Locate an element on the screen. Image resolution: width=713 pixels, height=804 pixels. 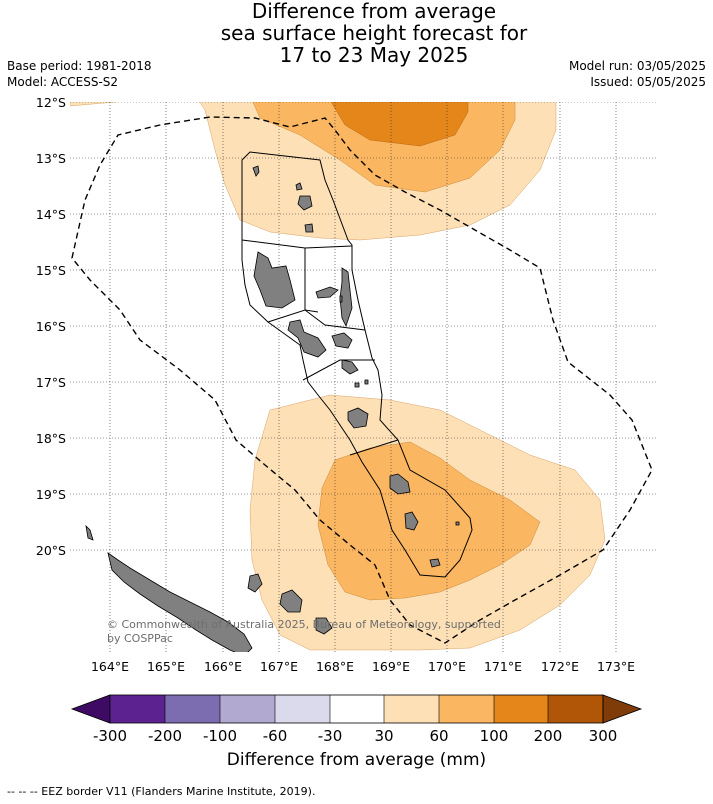
island-merelava is located at coordinates (309, 228).